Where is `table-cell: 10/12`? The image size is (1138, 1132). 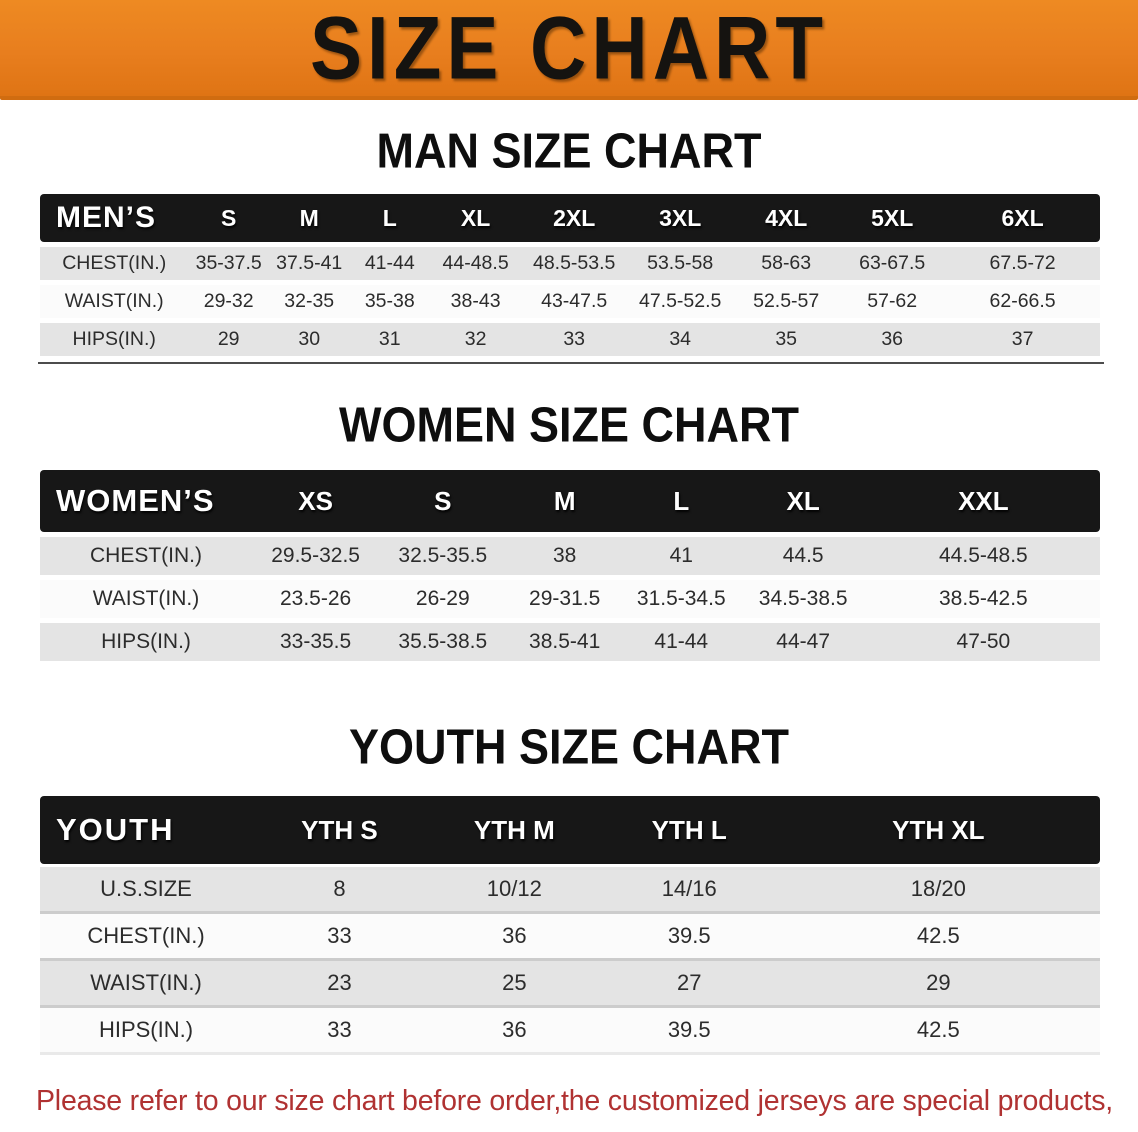 table-cell: 10/12 is located at coordinates (514, 889).